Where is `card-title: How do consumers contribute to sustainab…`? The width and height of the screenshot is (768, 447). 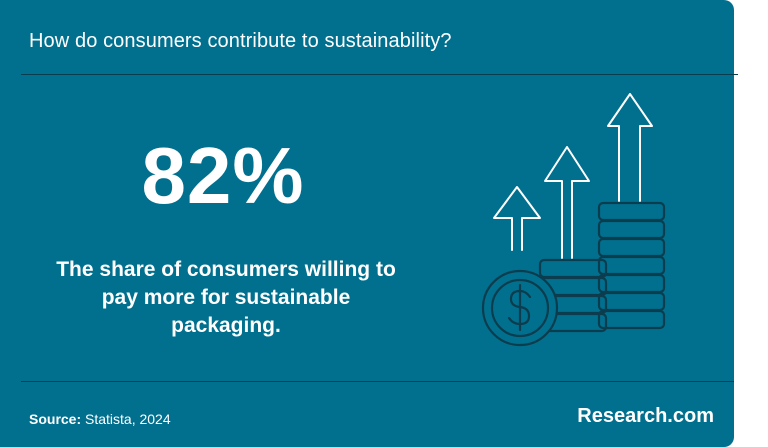 card-title: How do consumers contribute to sustainab… is located at coordinates (240, 41).